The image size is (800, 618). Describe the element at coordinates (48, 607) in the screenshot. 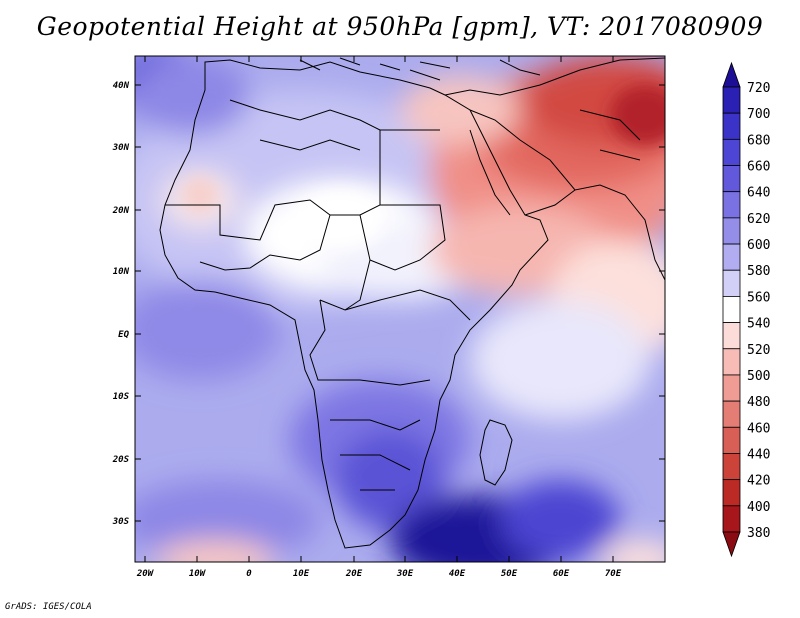

I see `credit-label: GrADS: IGES/COLA` at that location.